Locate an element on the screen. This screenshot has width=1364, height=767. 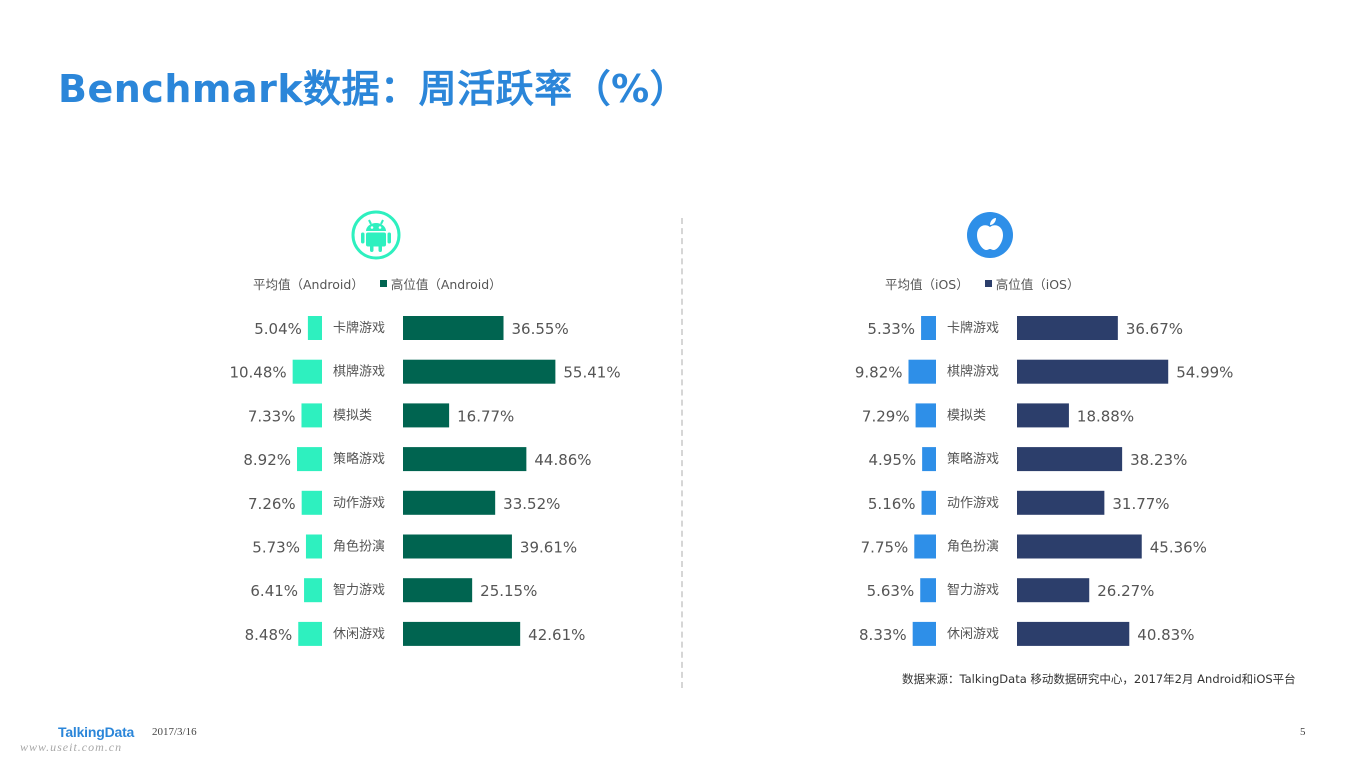
footer-date: 2017/3/16 is located at coordinates (174, 732).